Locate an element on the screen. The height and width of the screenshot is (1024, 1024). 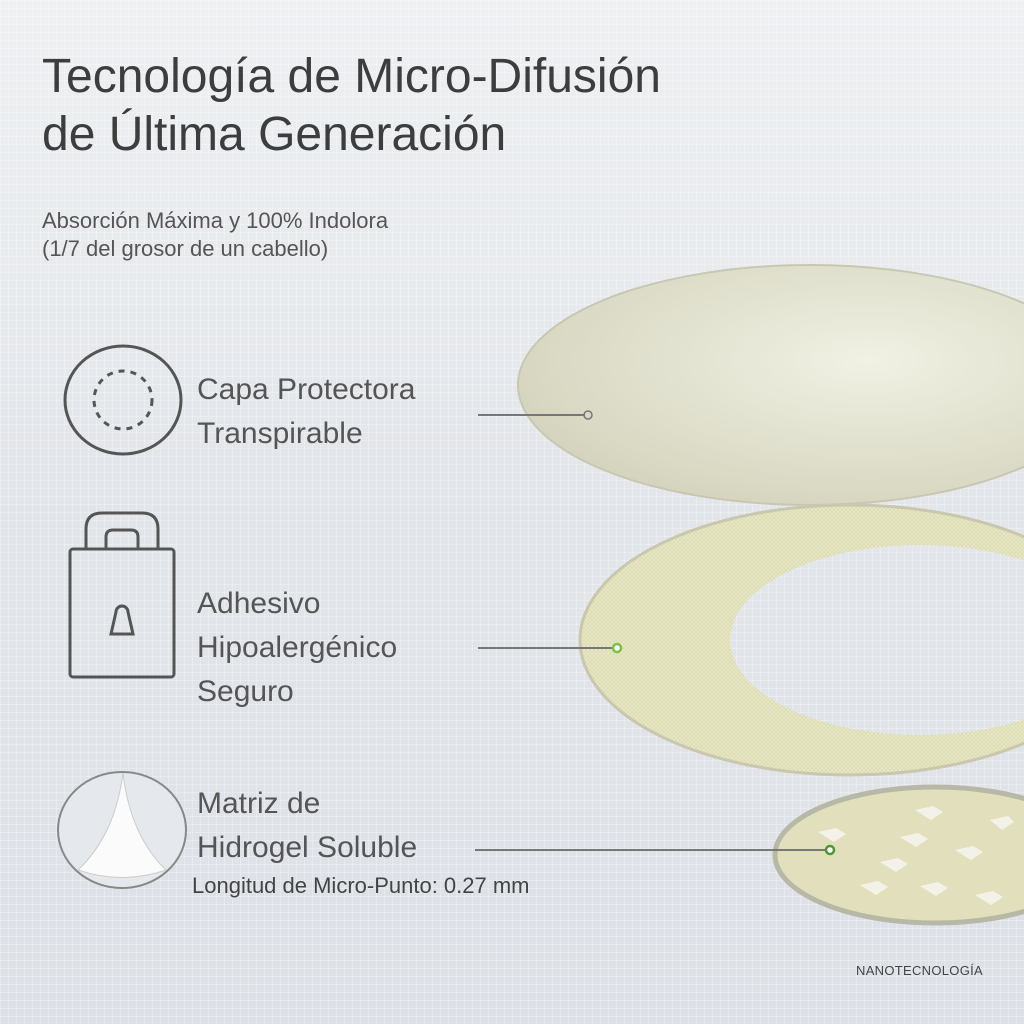
layer-label-adhesive: Adhesivo Hipoalergénico Seguro is located at coordinates (297, 648).